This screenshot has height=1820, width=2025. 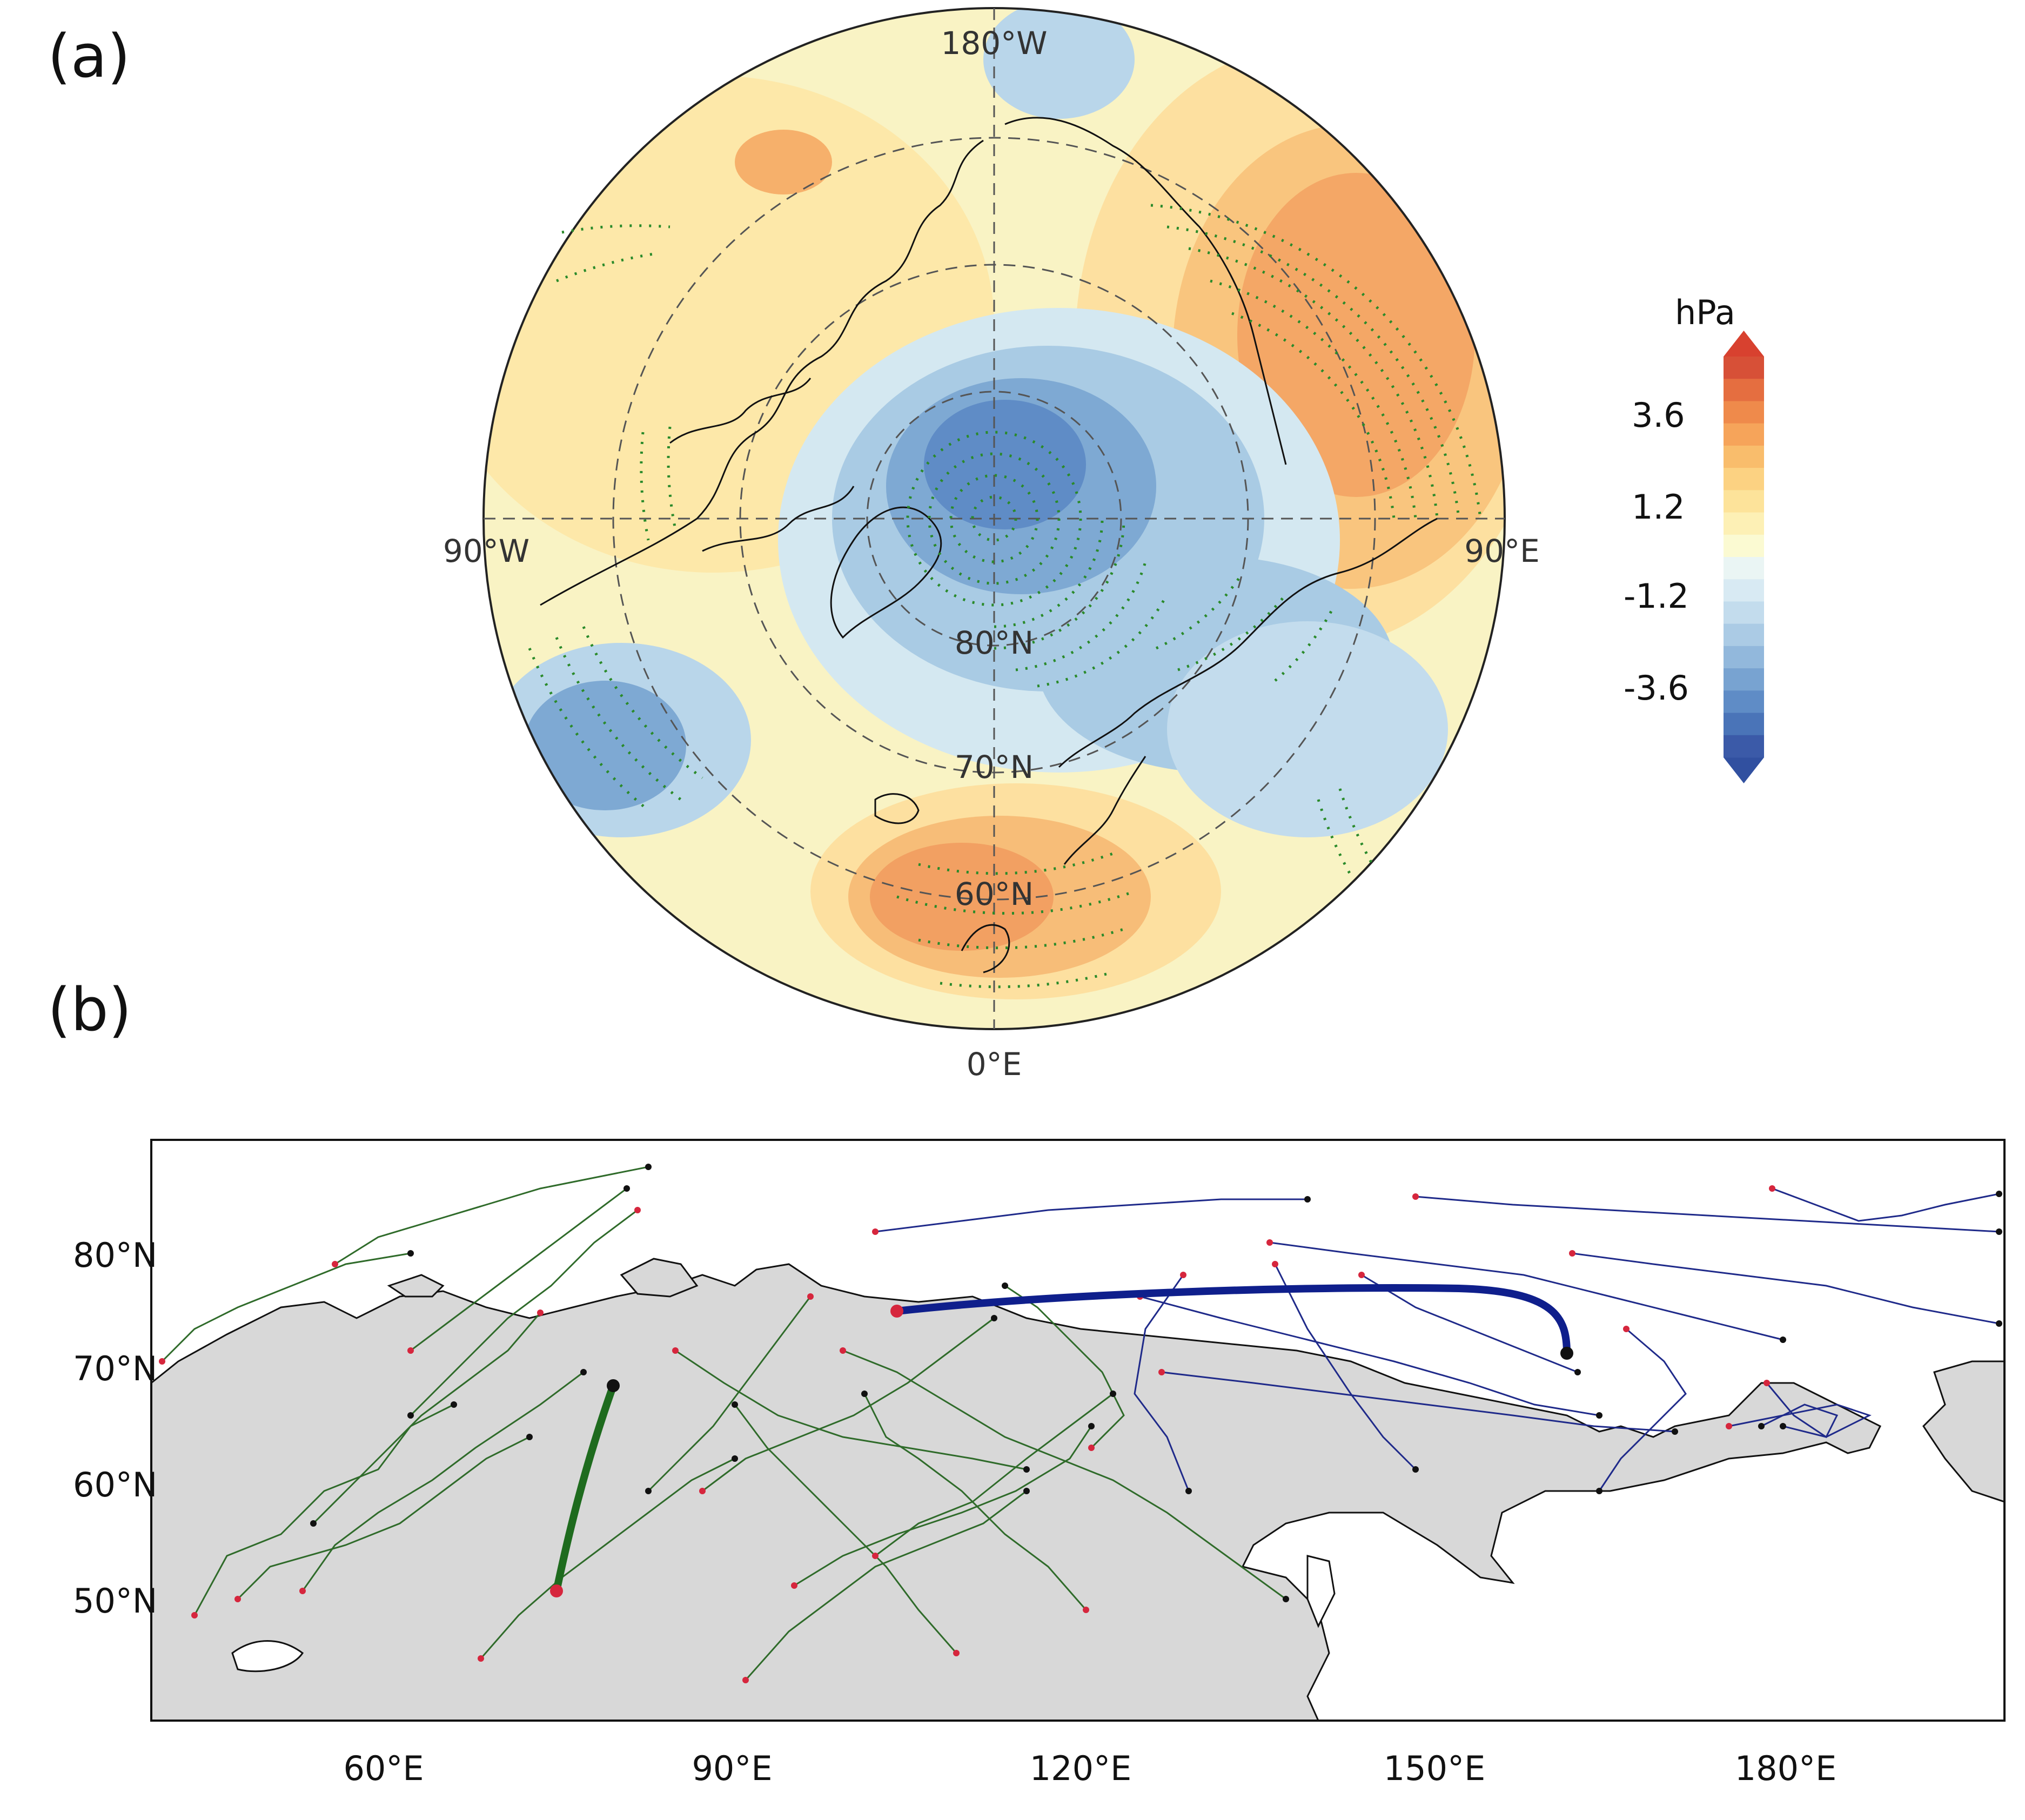 I want to click on coast-iceland, so click(x=897, y=809).